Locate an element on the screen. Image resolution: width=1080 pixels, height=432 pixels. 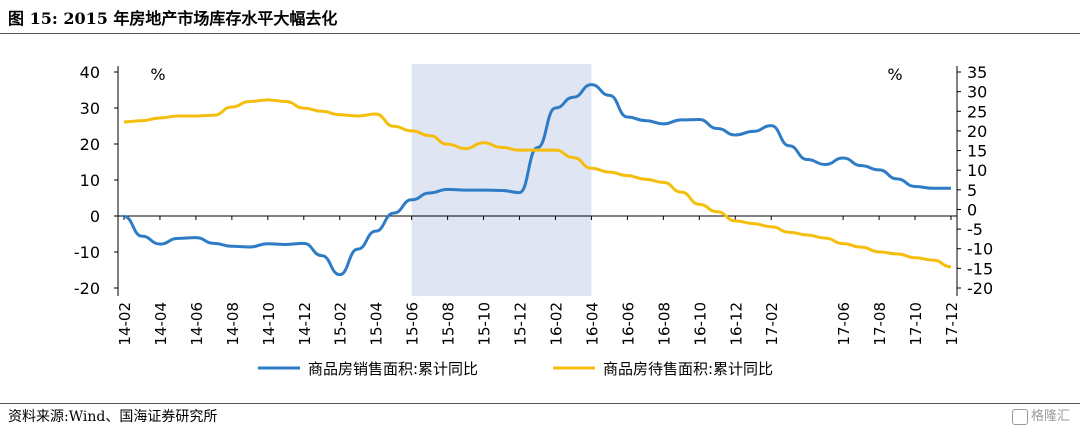
watermark-text: 格隆汇 is located at coordinates (1050, 416).